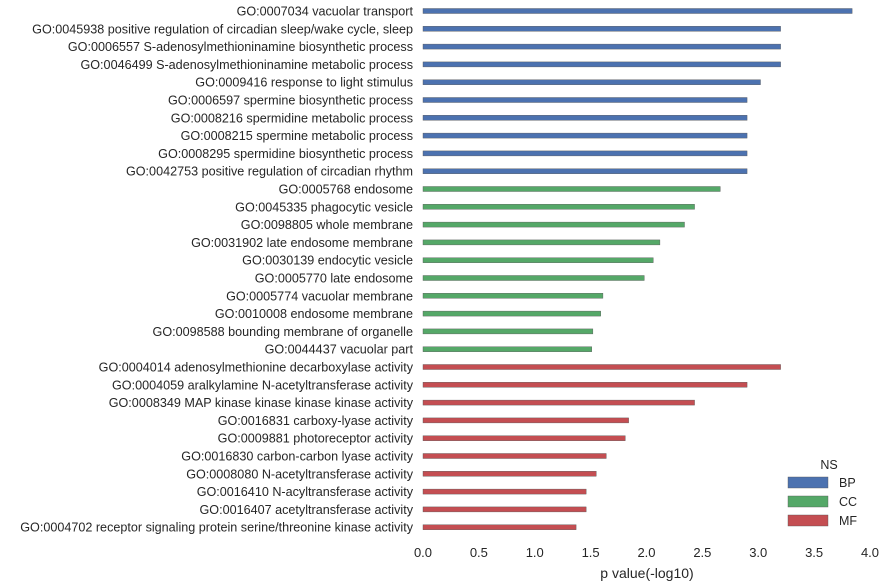  I want to click on category-label: GO:0005768 endosome, so click(346, 190).